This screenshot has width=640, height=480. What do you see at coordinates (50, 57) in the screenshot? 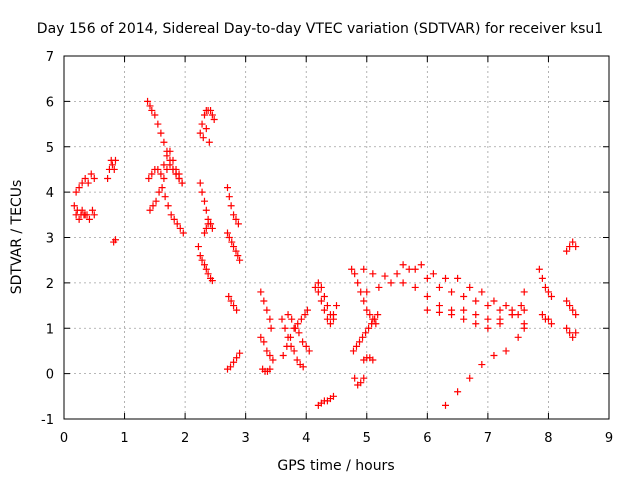
I see `y-tick-label: 7` at bounding box center [50, 57].